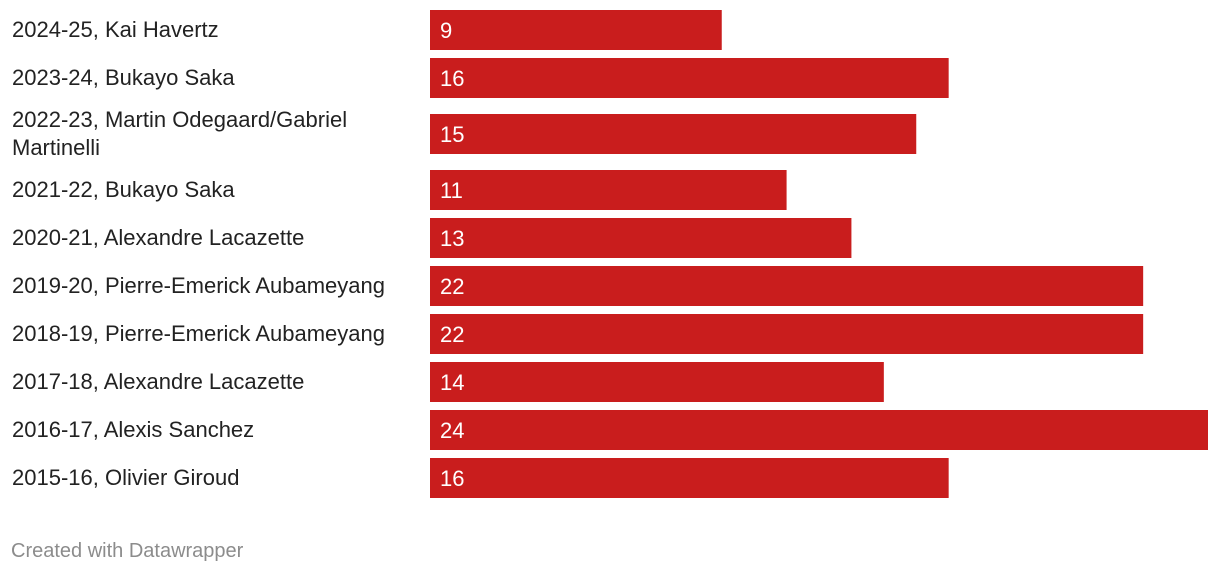 Image resolution: width=1220 pixels, height=576 pixels. What do you see at coordinates (123, 77) in the screenshot?
I see `category-label: 2023-24, Bukayo Saka` at bounding box center [123, 77].